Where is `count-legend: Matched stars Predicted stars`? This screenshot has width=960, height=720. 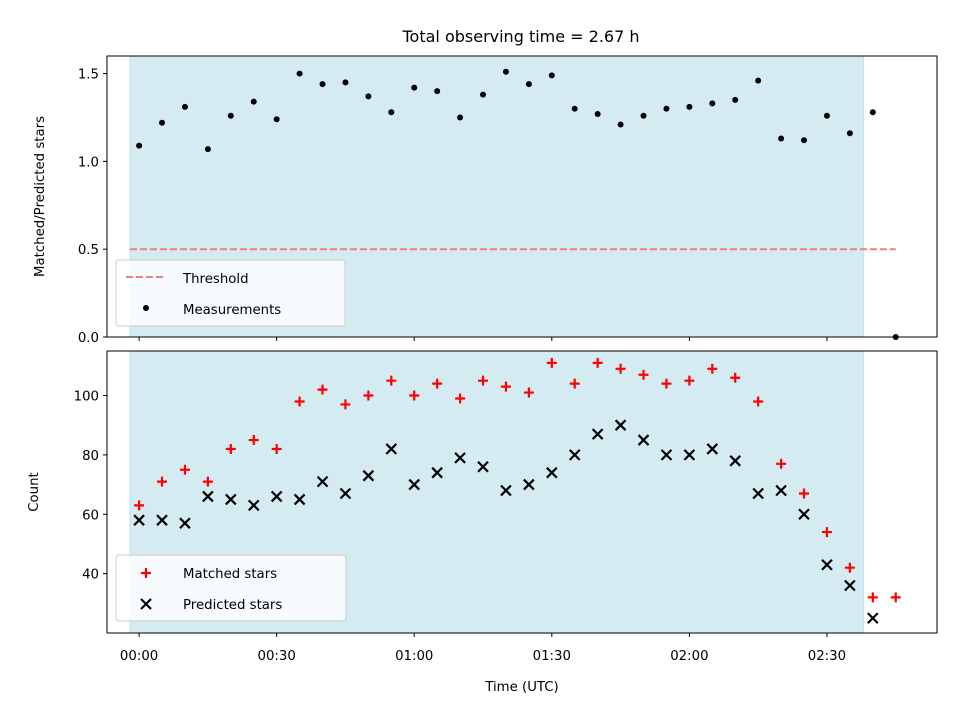 count-legend: Matched stars Predicted stars is located at coordinates (231, 588).